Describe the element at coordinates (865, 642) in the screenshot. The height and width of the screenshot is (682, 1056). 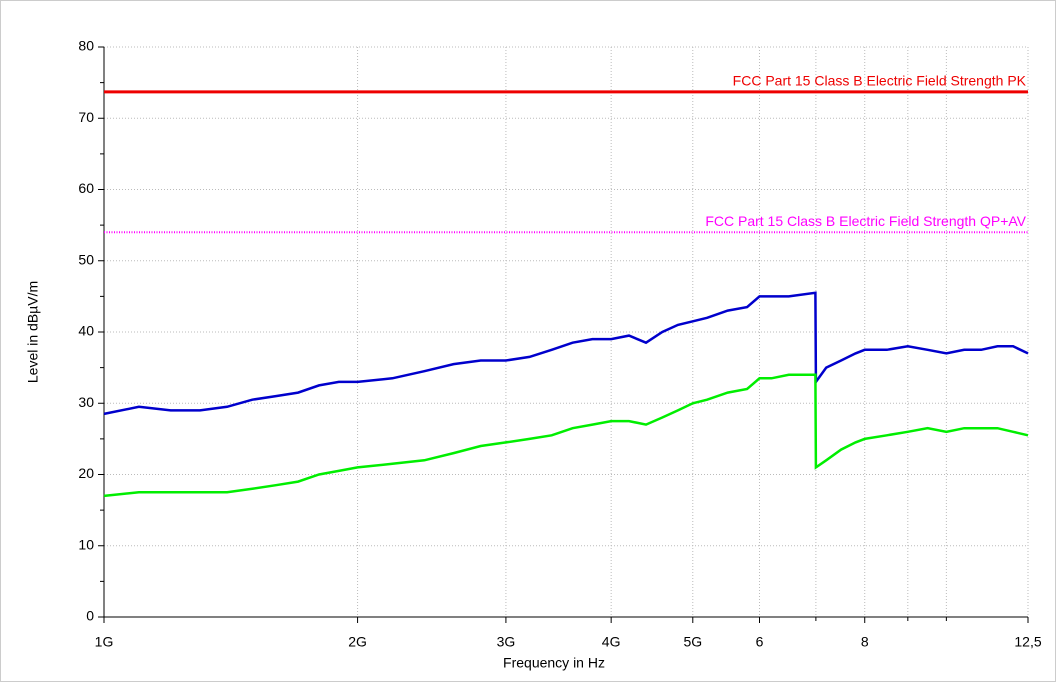
I see `x-tick-label: 8` at that location.